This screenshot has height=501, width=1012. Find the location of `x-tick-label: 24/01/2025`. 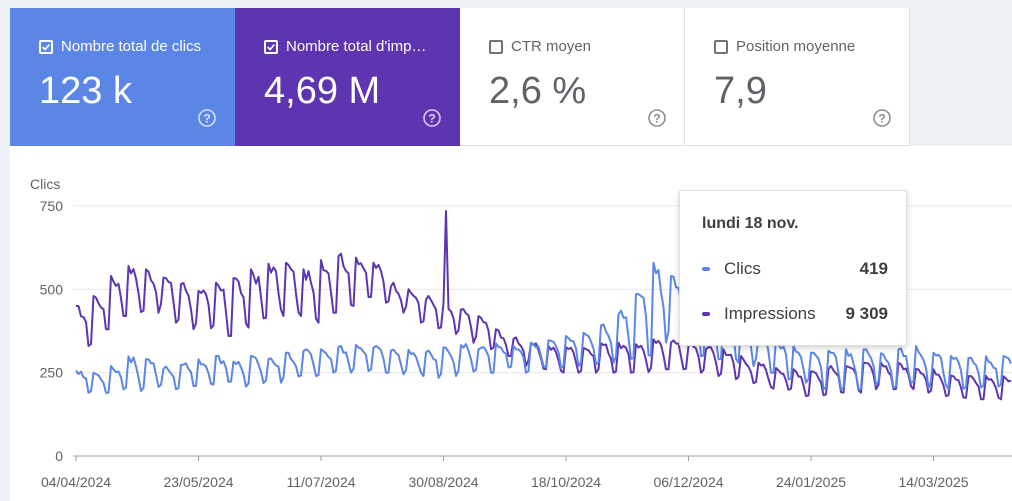

x-tick-label: 24/01/2025 is located at coordinates (811, 482).